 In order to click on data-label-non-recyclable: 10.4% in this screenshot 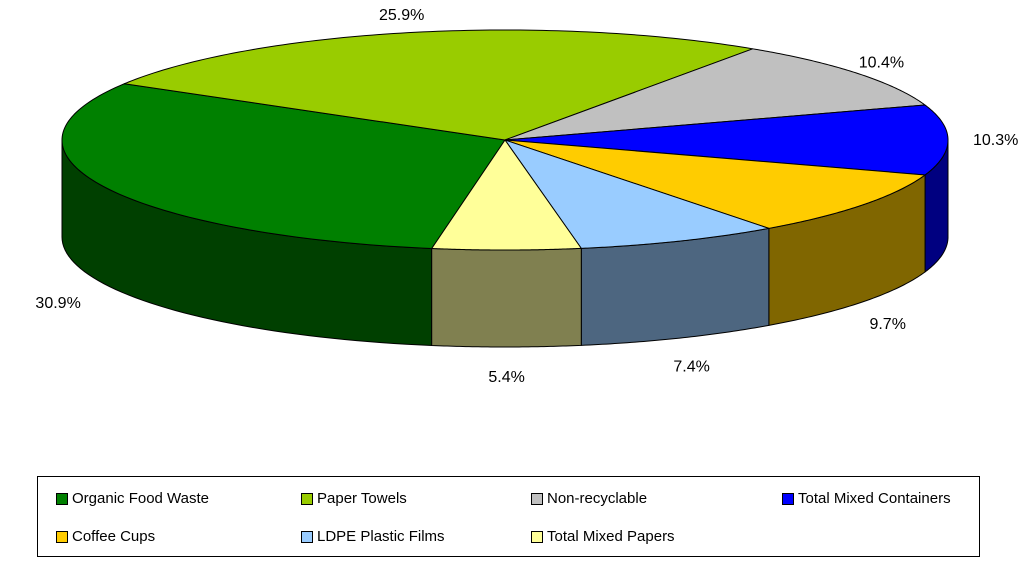, I will do `click(881, 63)`.